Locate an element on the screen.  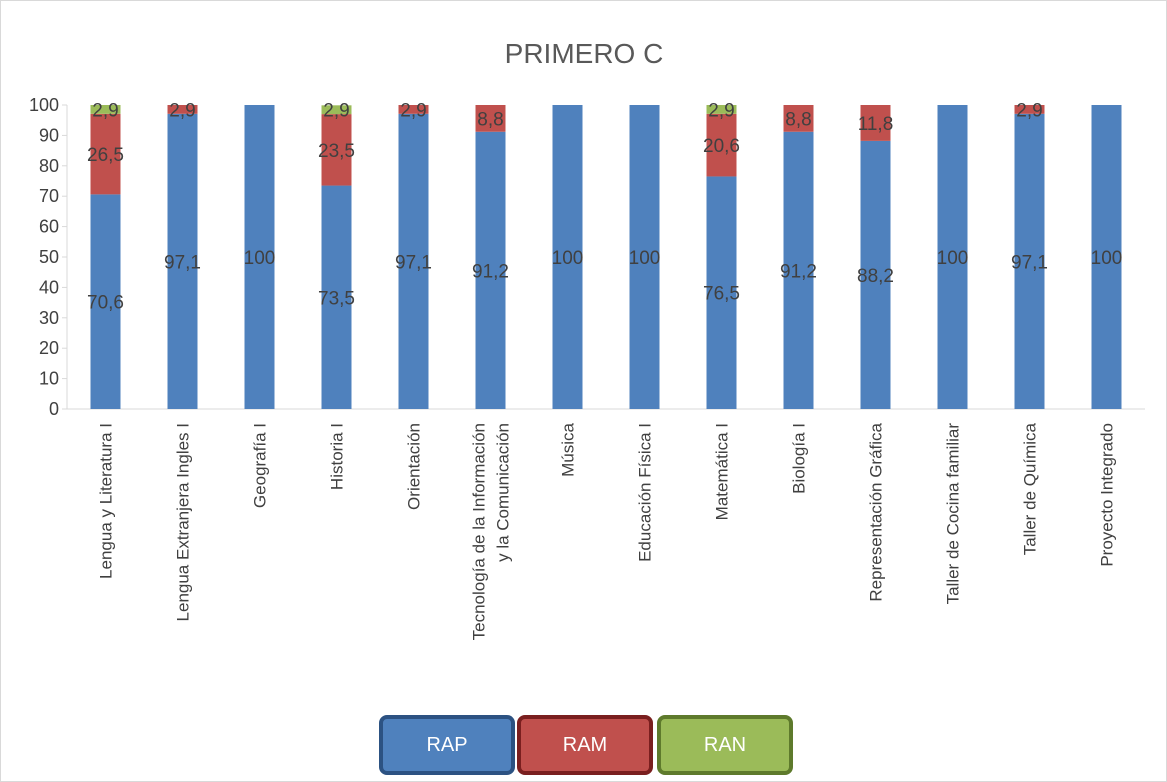
x-tick-label: Biología I is located at coordinates (799, 458).